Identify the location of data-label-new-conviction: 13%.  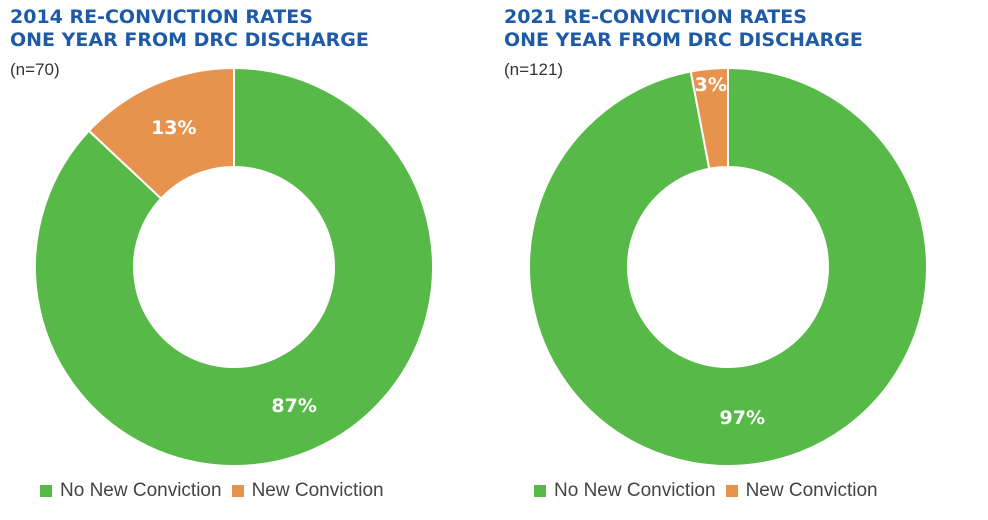
(173, 128).